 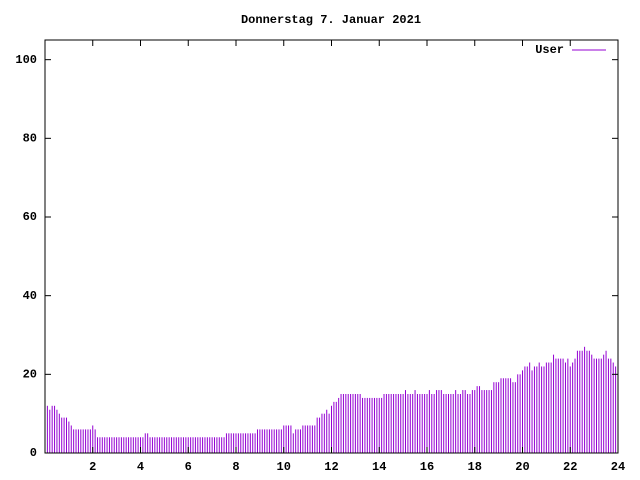 What do you see at coordinates (427, 467) in the screenshot?
I see `x-tick-label: 16` at bounding box center [427, 467].